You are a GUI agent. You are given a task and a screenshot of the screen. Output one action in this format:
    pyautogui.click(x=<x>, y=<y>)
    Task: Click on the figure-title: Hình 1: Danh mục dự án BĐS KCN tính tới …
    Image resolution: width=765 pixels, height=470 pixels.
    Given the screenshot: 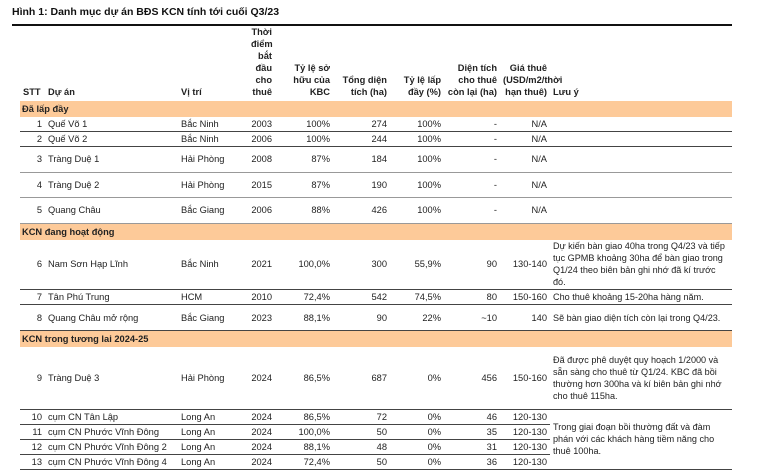 What is the action you would take?
    pyautogui.click(x=146, y=12)
    